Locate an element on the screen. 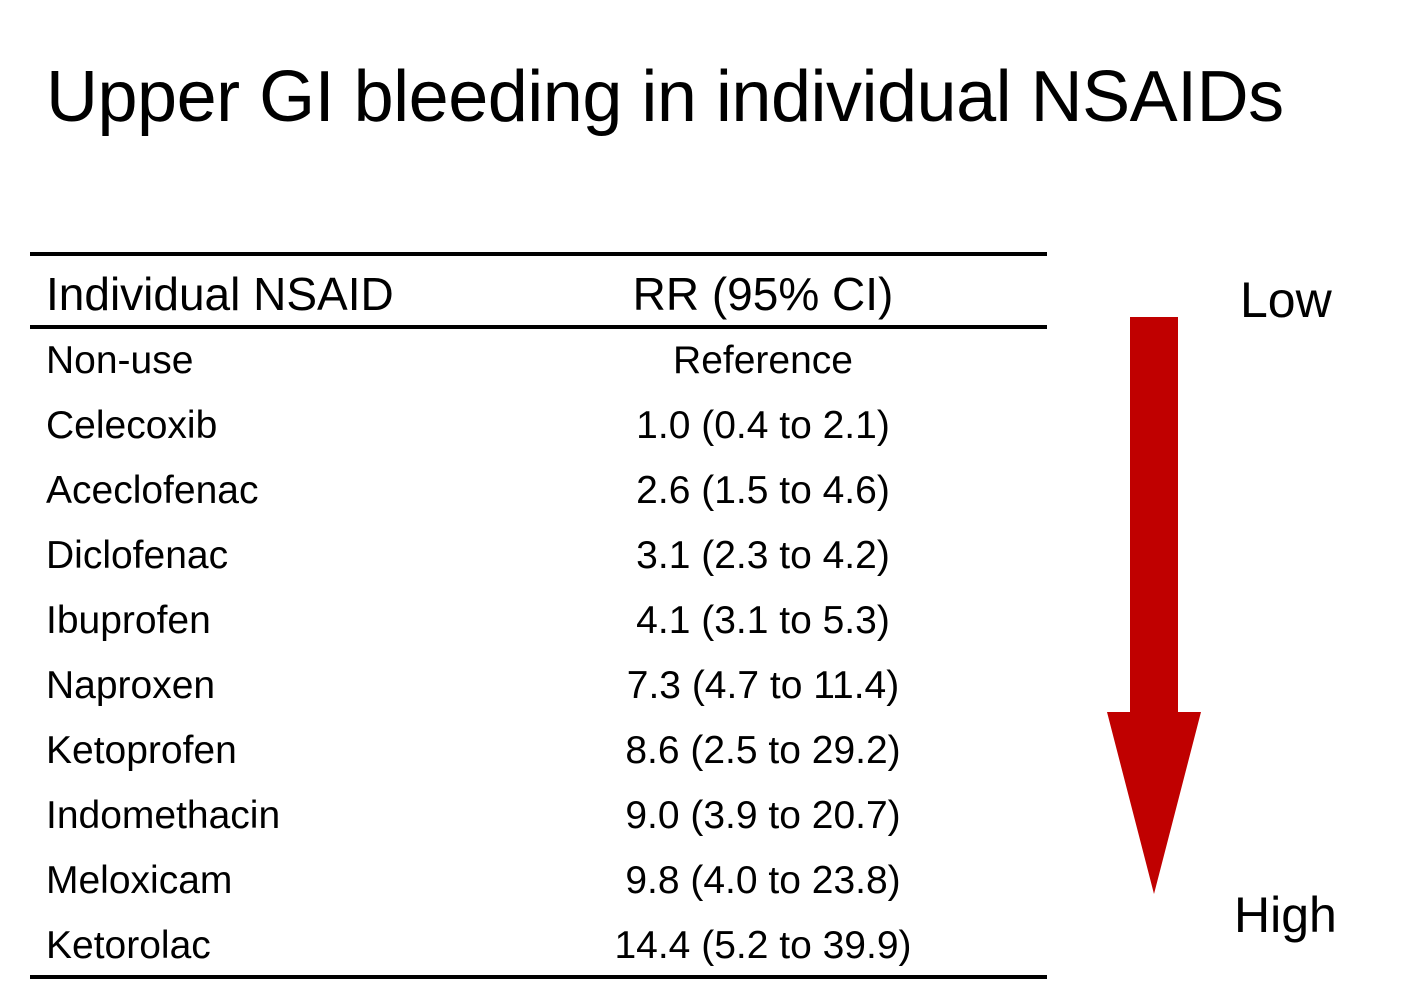  table-header-row: Individual NSAID RR (95% CI) is located at coordinates (538, 290).